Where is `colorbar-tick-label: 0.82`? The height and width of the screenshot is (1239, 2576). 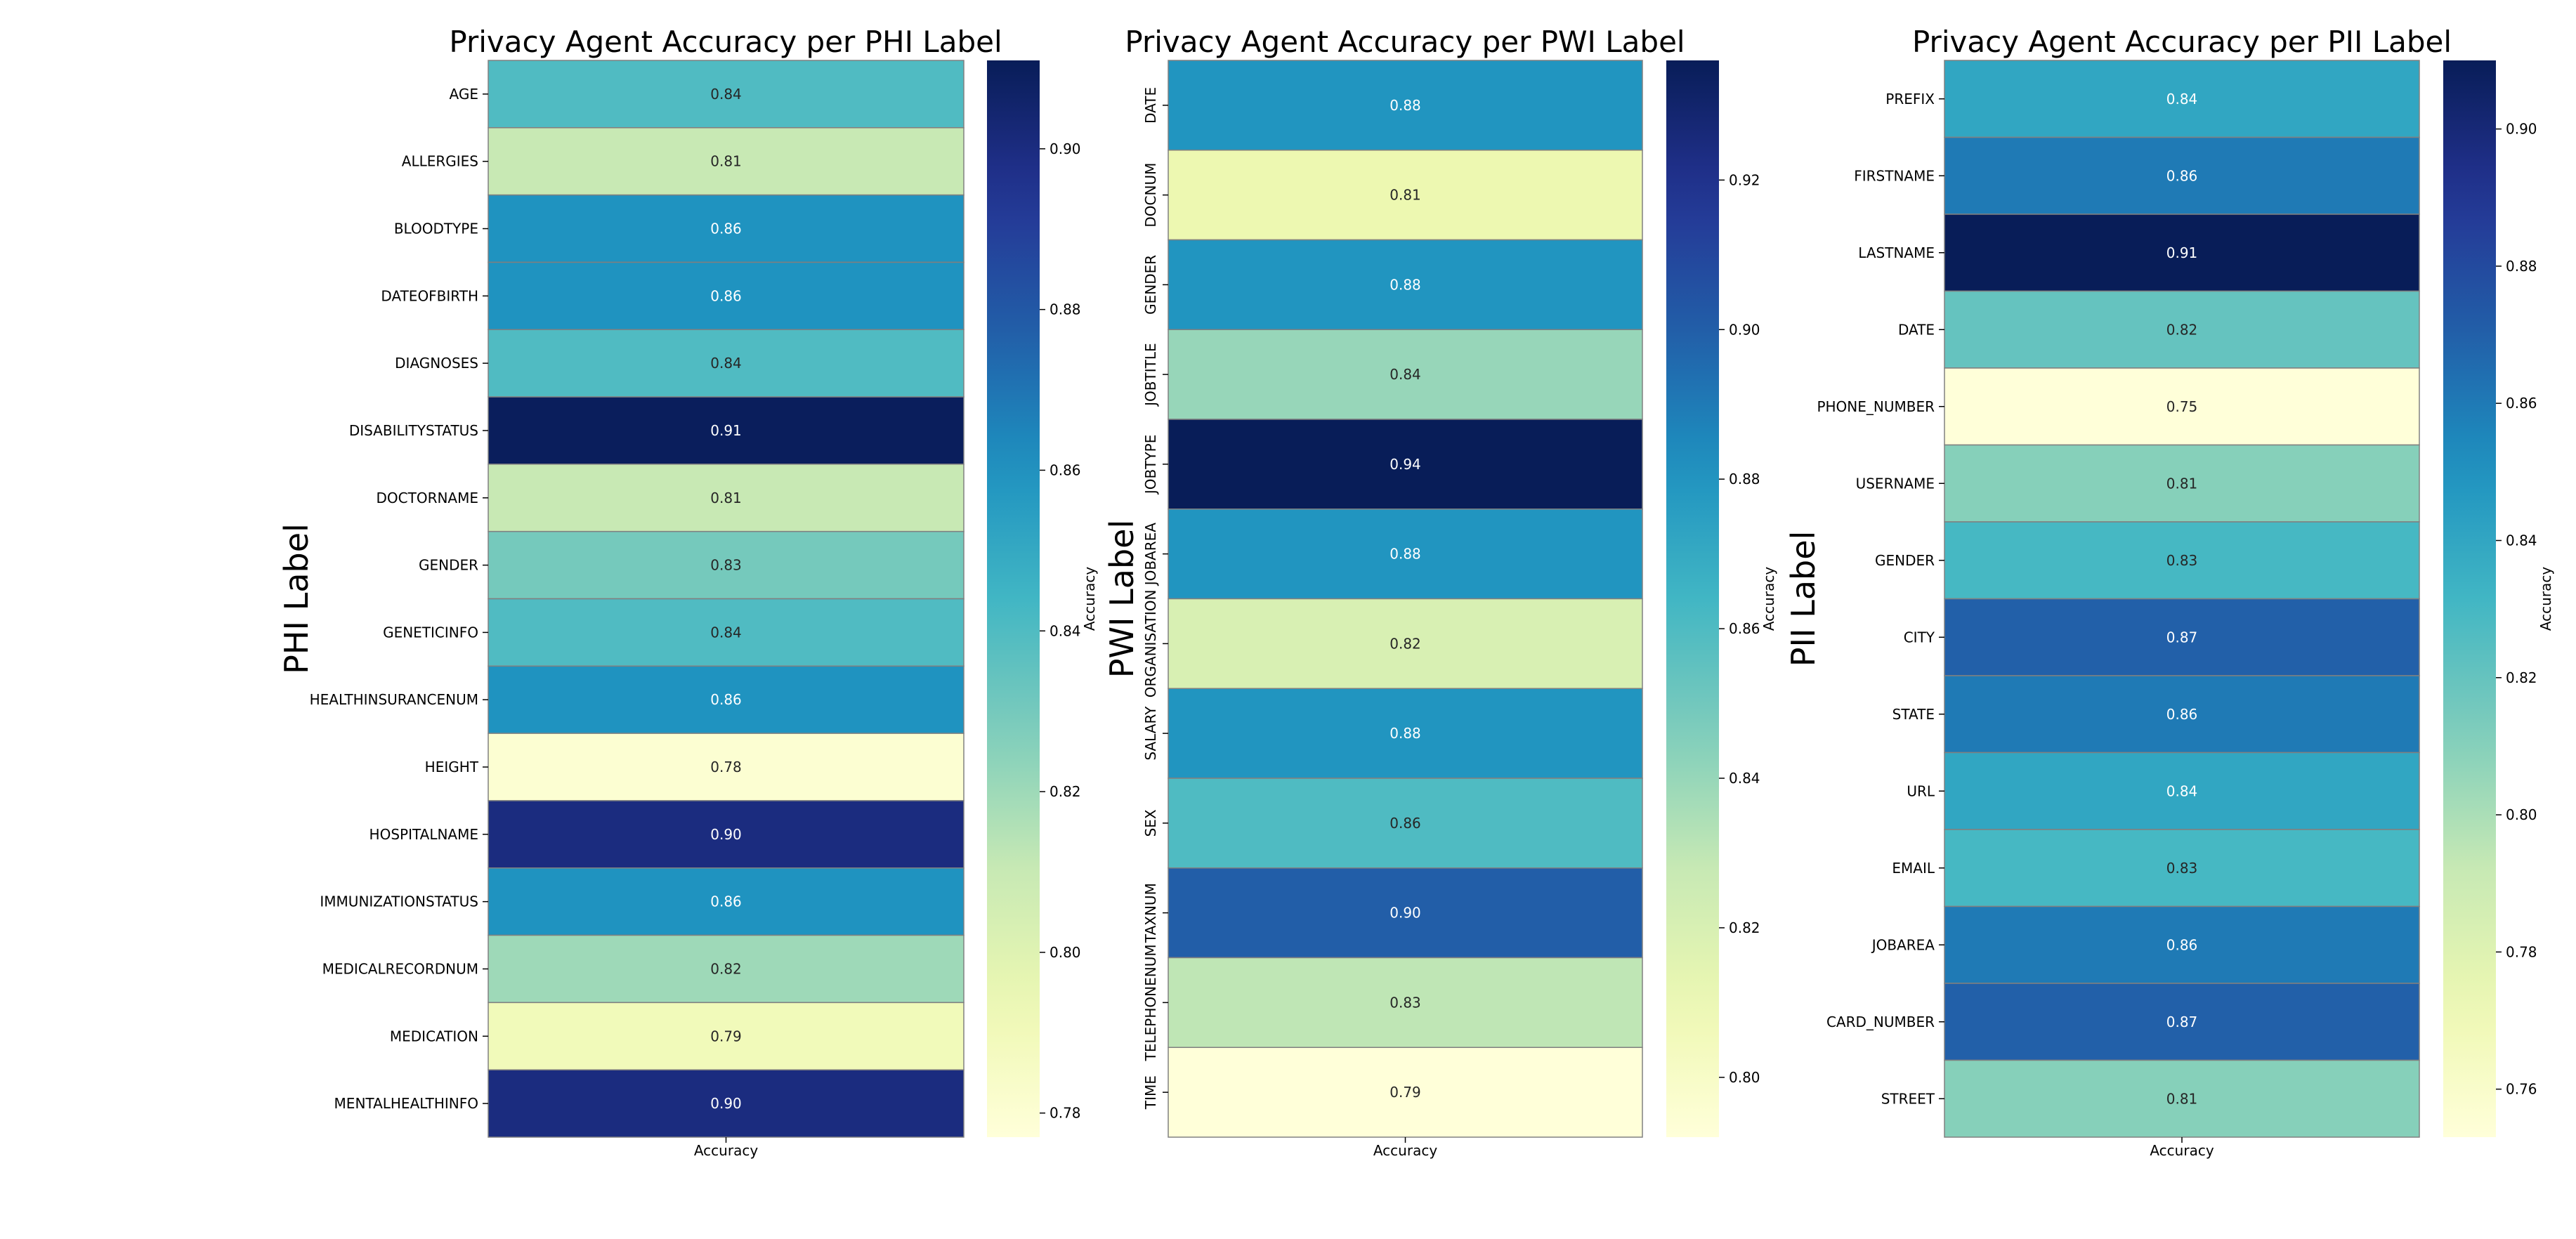
colorbar-tick-label: 0.82 is located at coordinates (1065, 791).